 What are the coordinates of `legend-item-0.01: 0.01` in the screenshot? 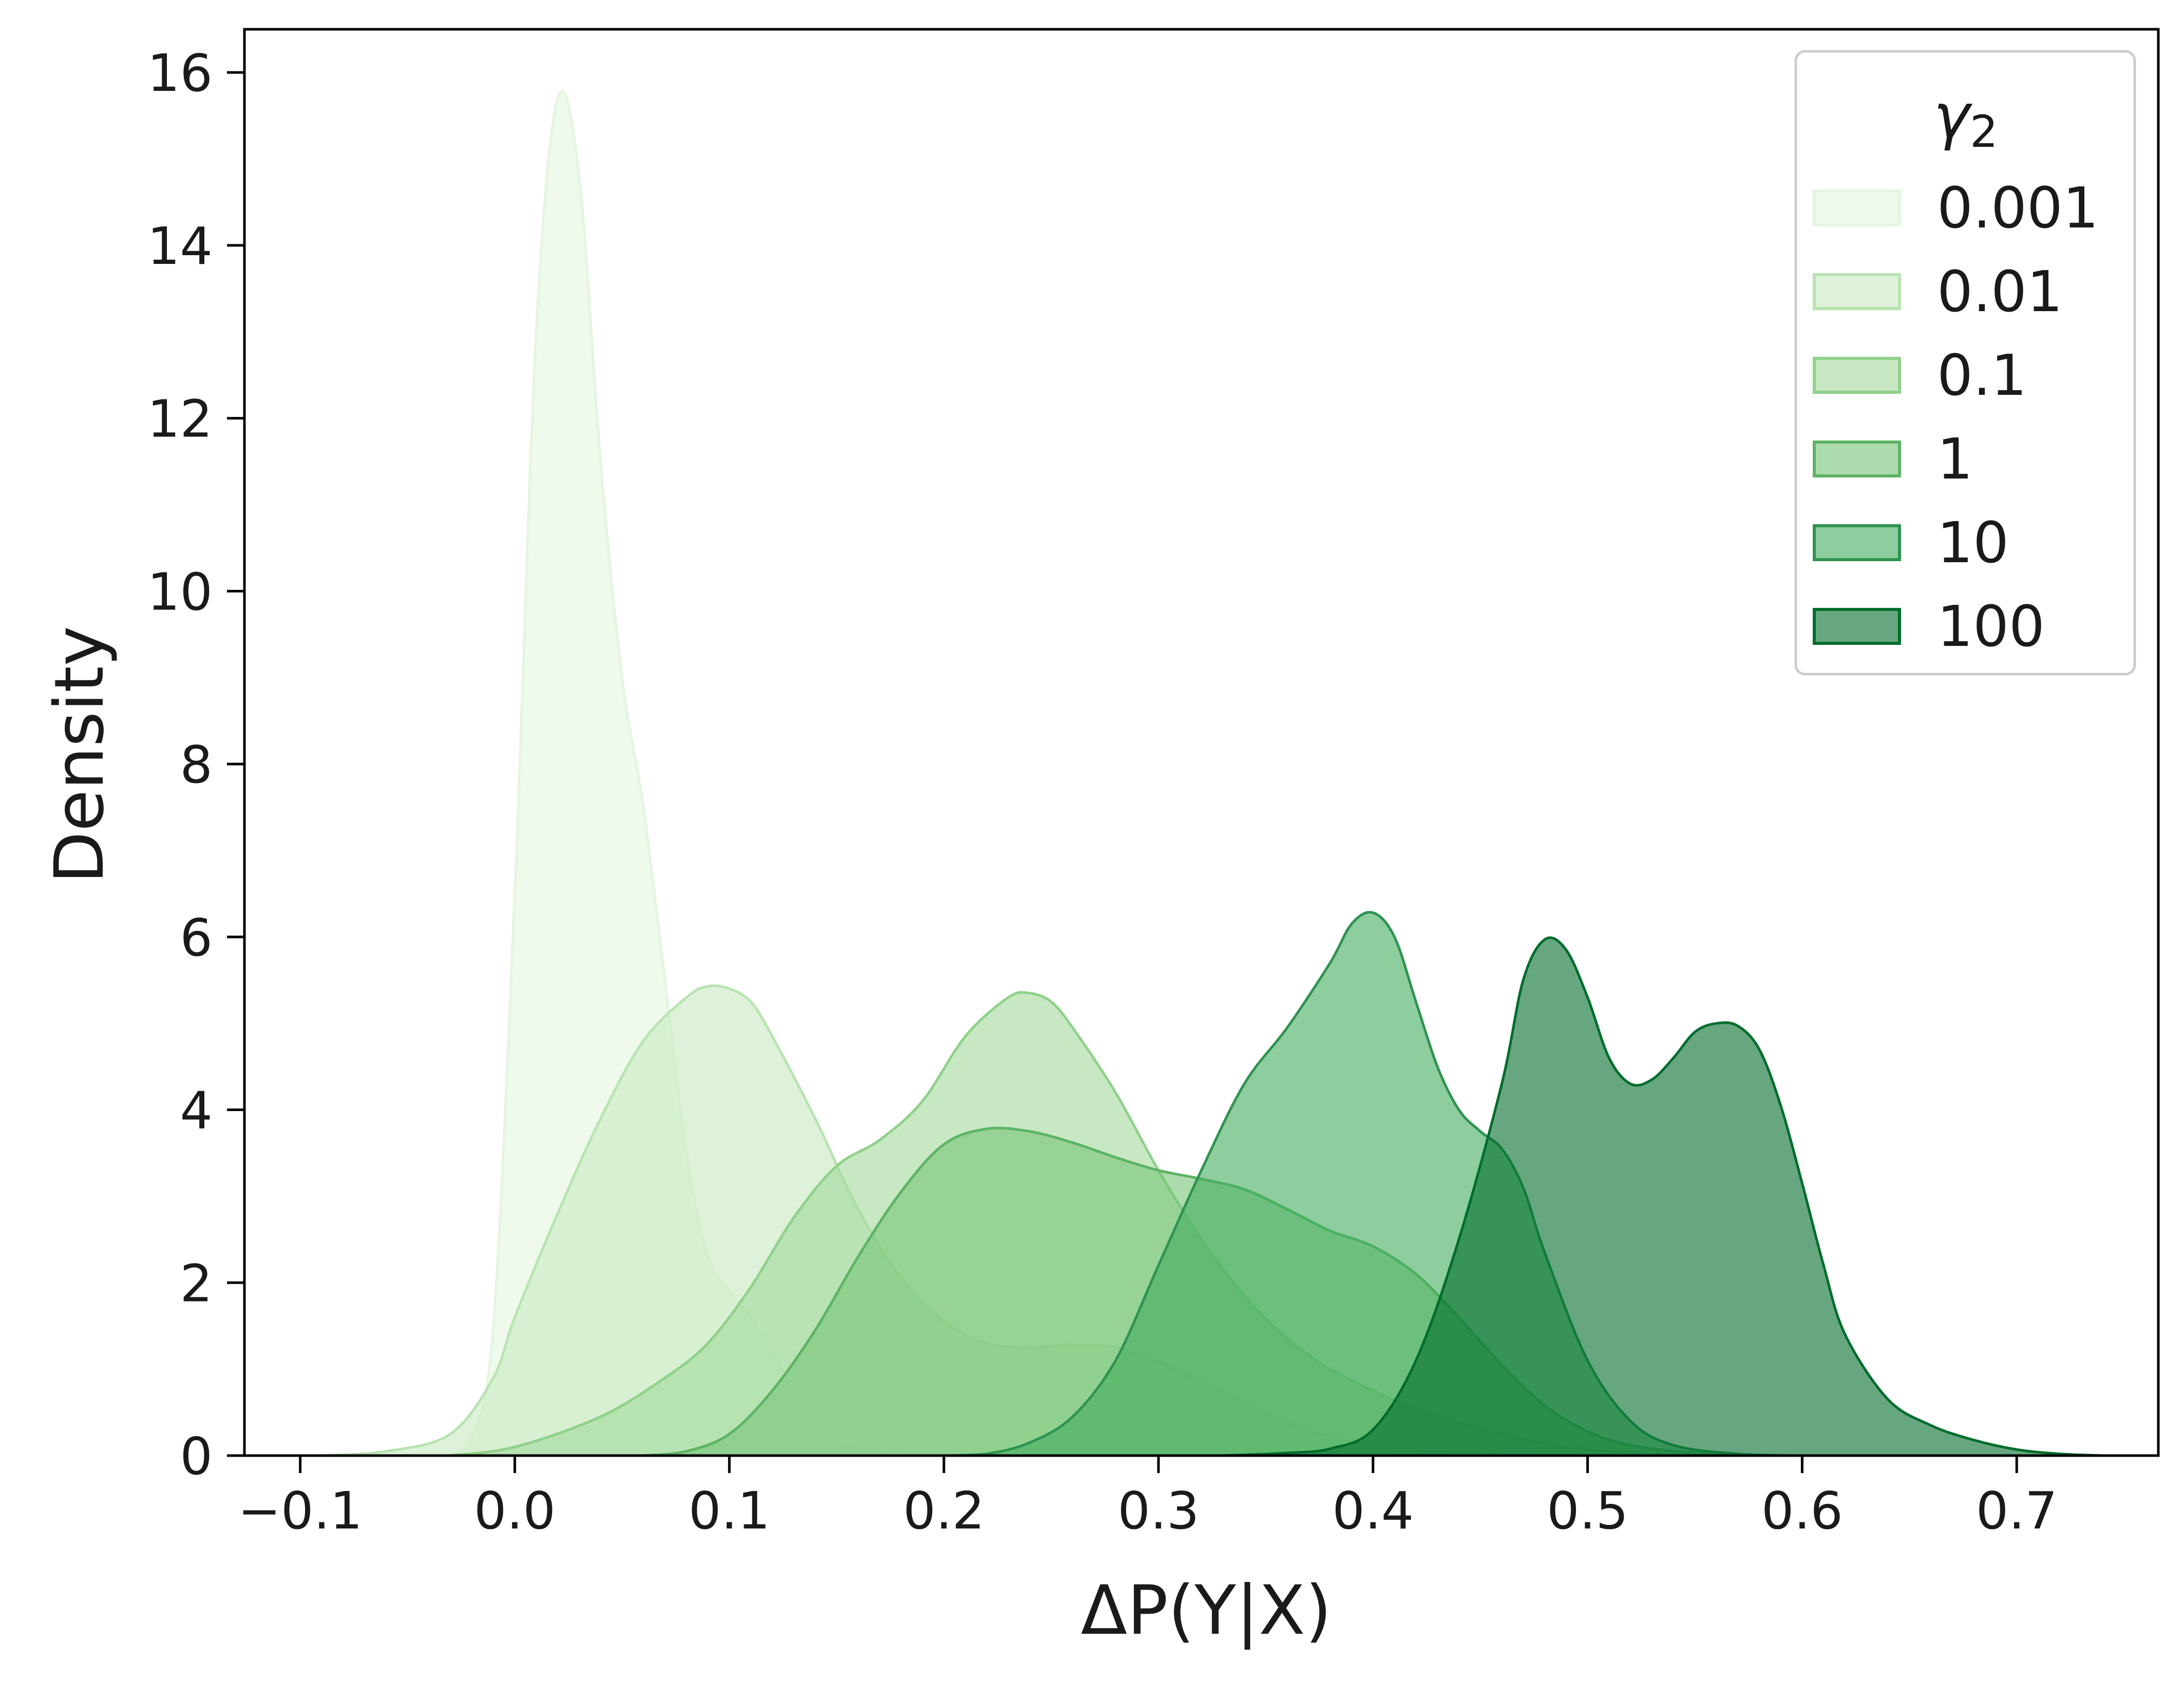 It's located at (1938, 291).